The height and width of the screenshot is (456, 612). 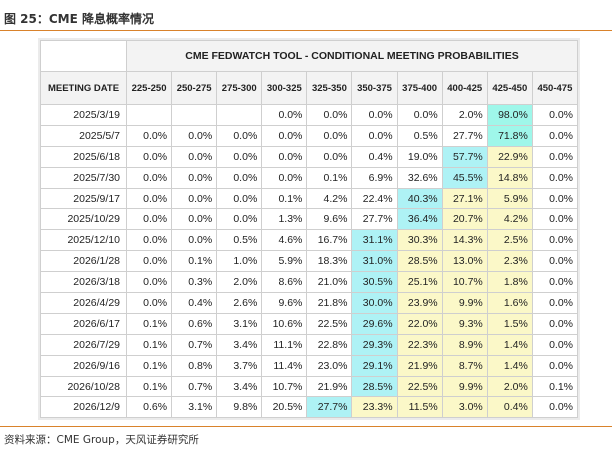 What do you see at coordinates (419, 407) in the screenshot?
I see `probability-cell: 11.5%` at bounding box center [419, 407].